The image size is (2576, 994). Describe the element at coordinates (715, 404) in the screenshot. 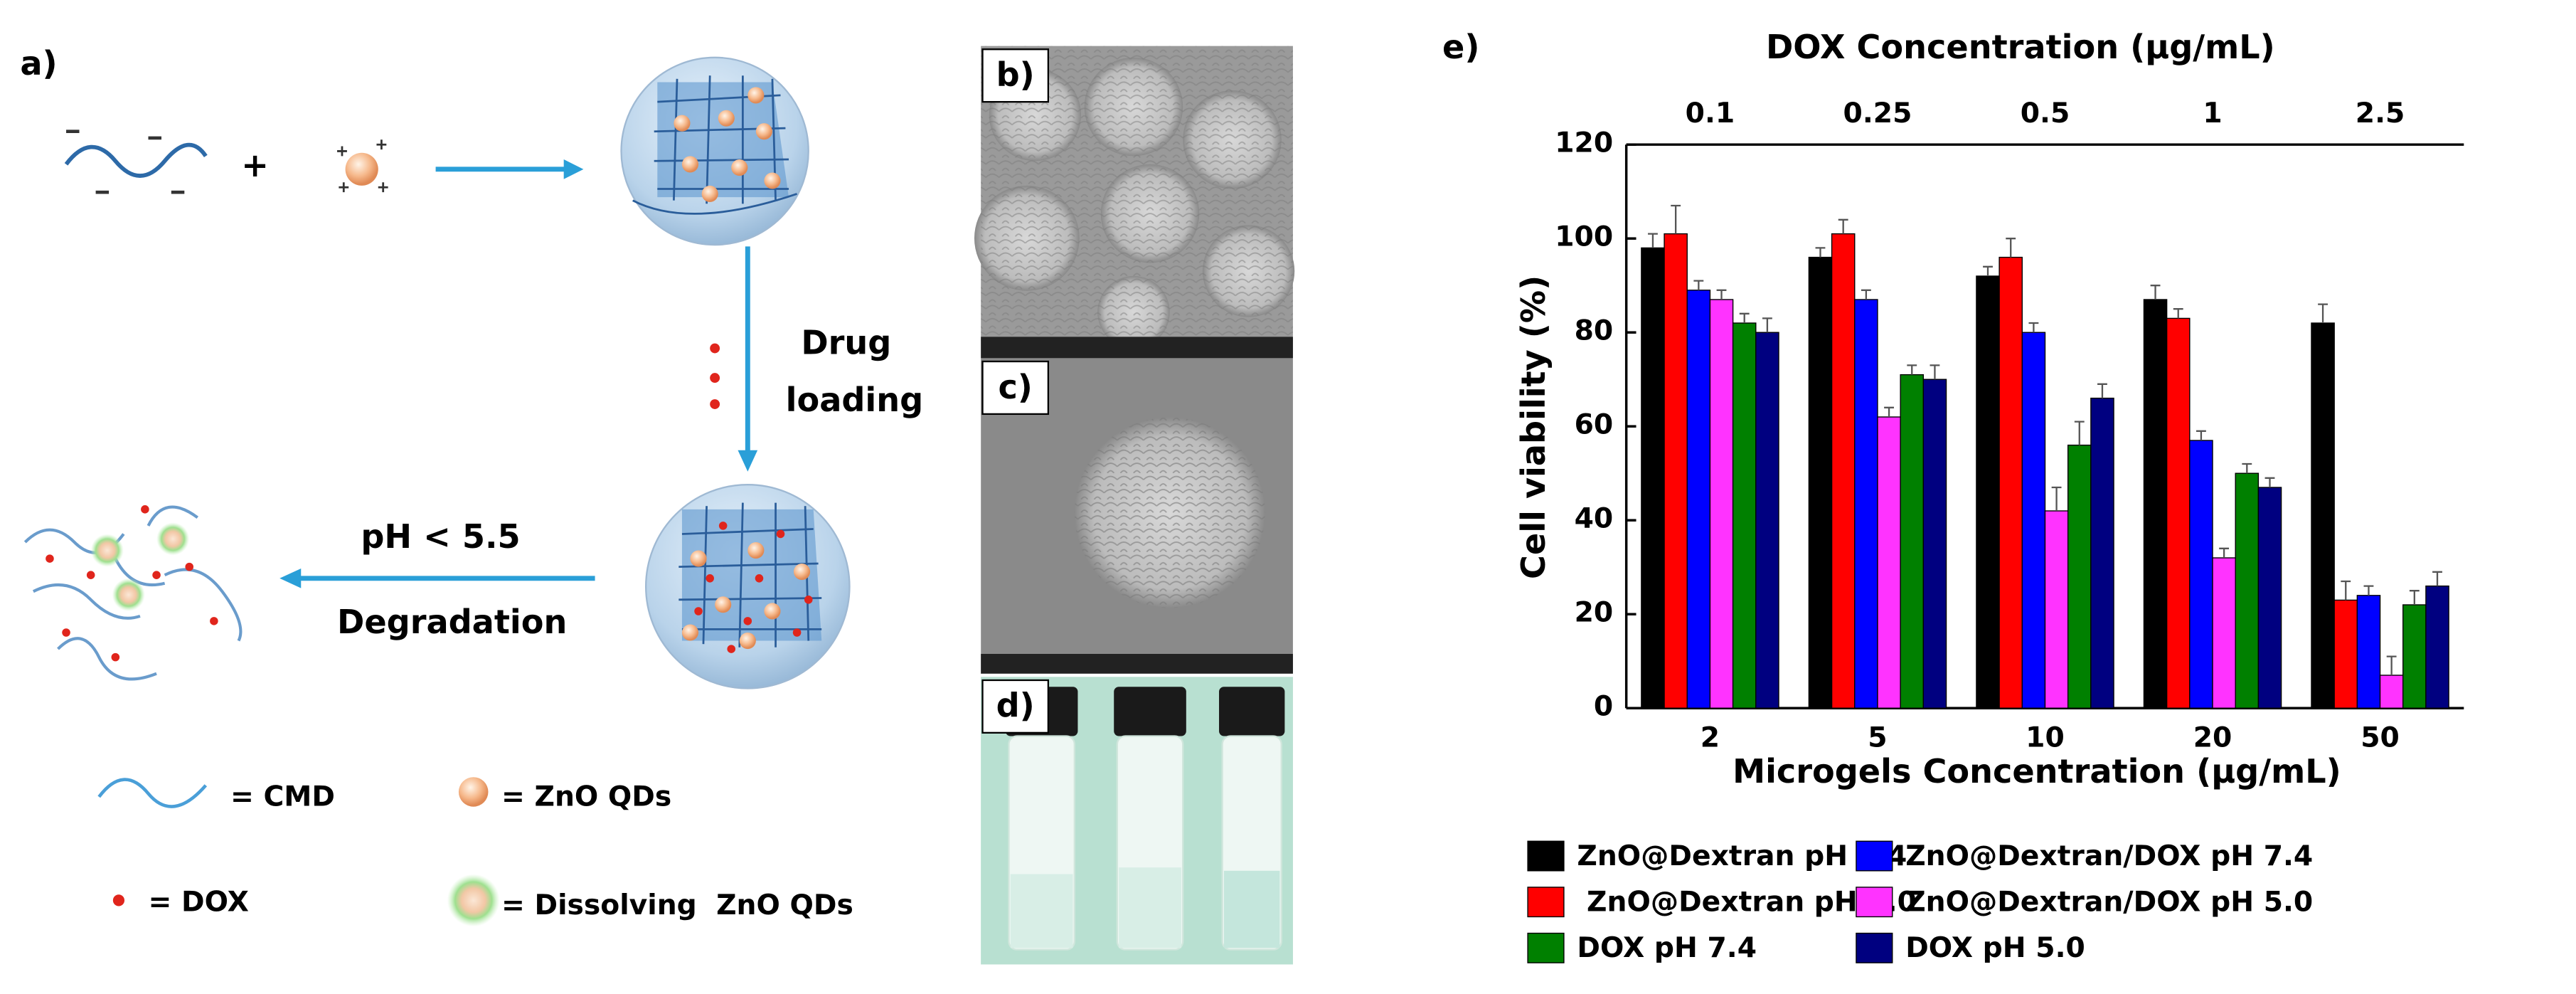

I see `dox-dot` at that location.